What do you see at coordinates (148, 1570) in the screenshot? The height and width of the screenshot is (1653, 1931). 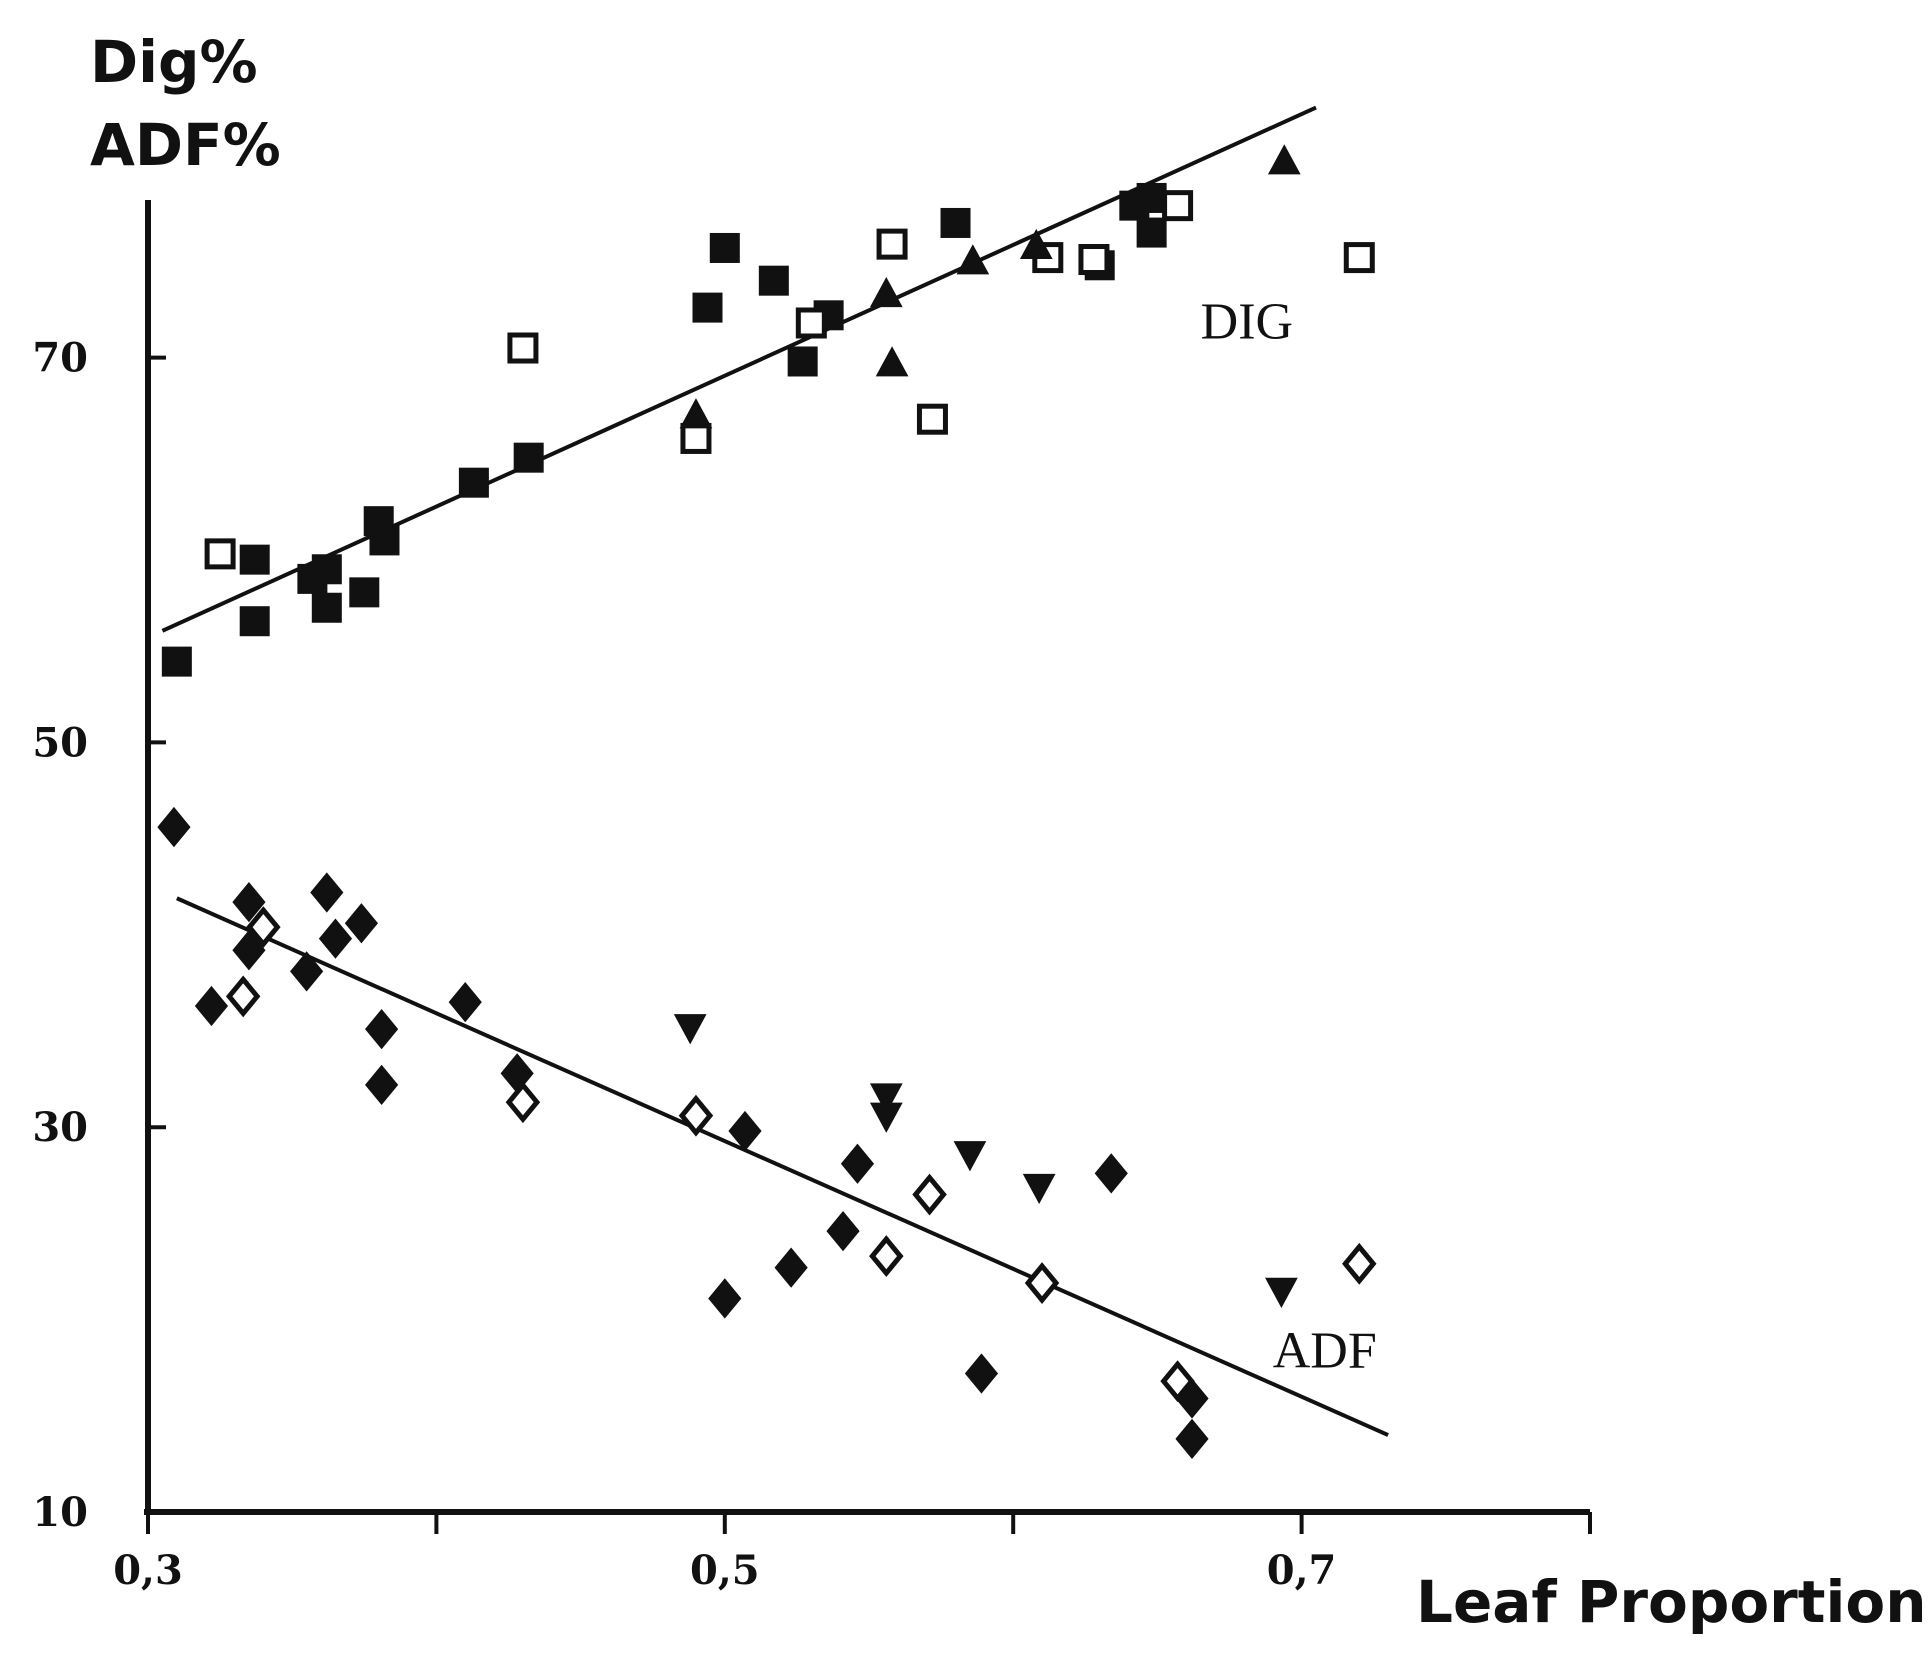 I see `x-tick-label: 0,3` at bounding box center [148, 1570].